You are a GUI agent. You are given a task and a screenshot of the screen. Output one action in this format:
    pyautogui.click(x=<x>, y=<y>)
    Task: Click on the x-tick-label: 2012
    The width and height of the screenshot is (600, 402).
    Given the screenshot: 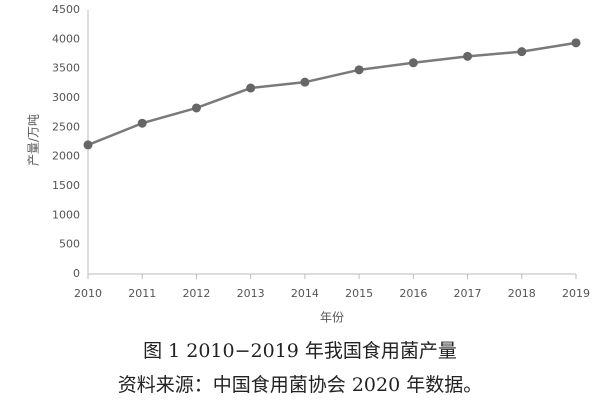 What is the action you would take?
    pyautogui.click(x=196, y=293)
    